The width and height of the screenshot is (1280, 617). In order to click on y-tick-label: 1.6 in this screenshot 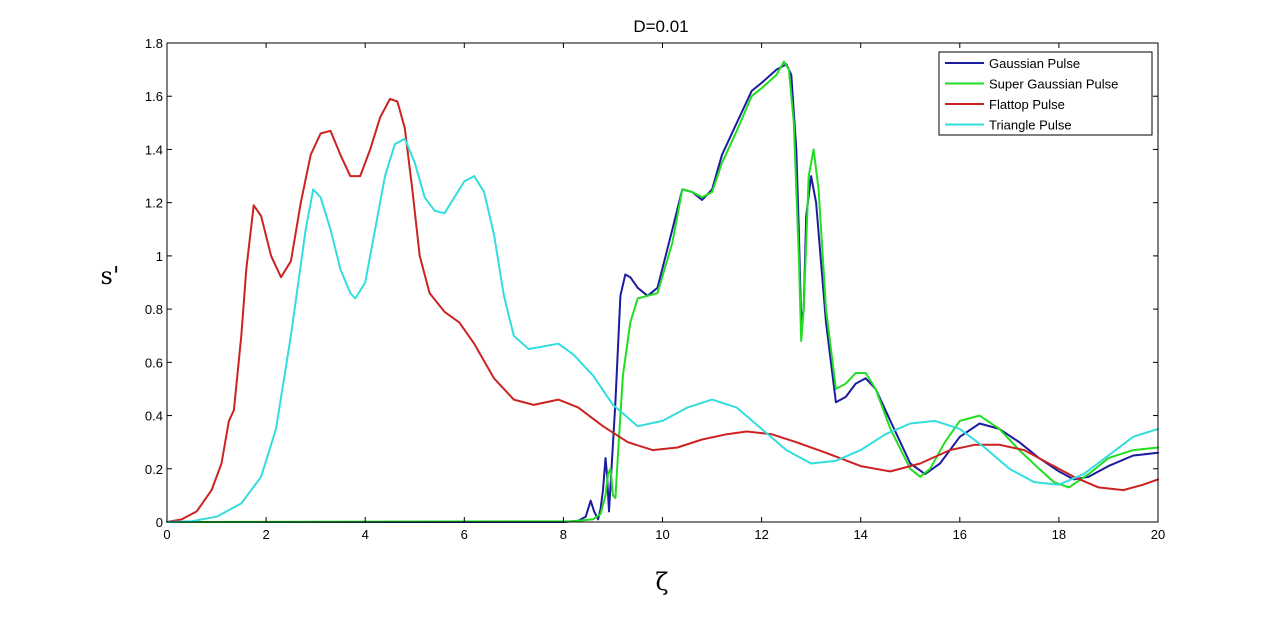, I will do `click(154, 96)`.